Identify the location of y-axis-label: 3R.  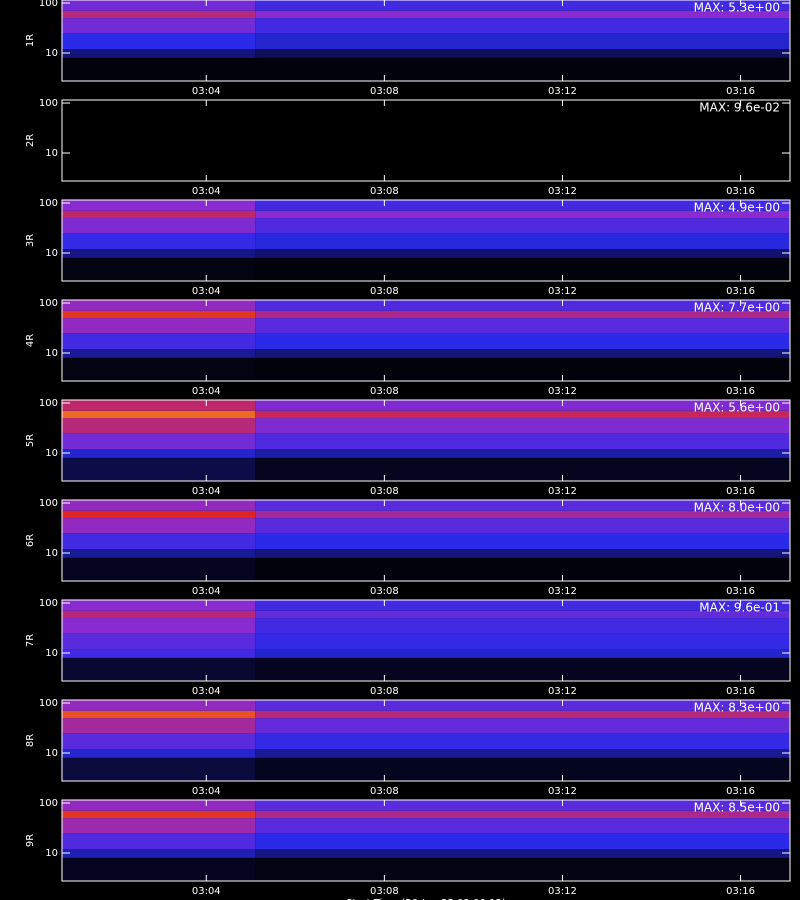
(30, 240).